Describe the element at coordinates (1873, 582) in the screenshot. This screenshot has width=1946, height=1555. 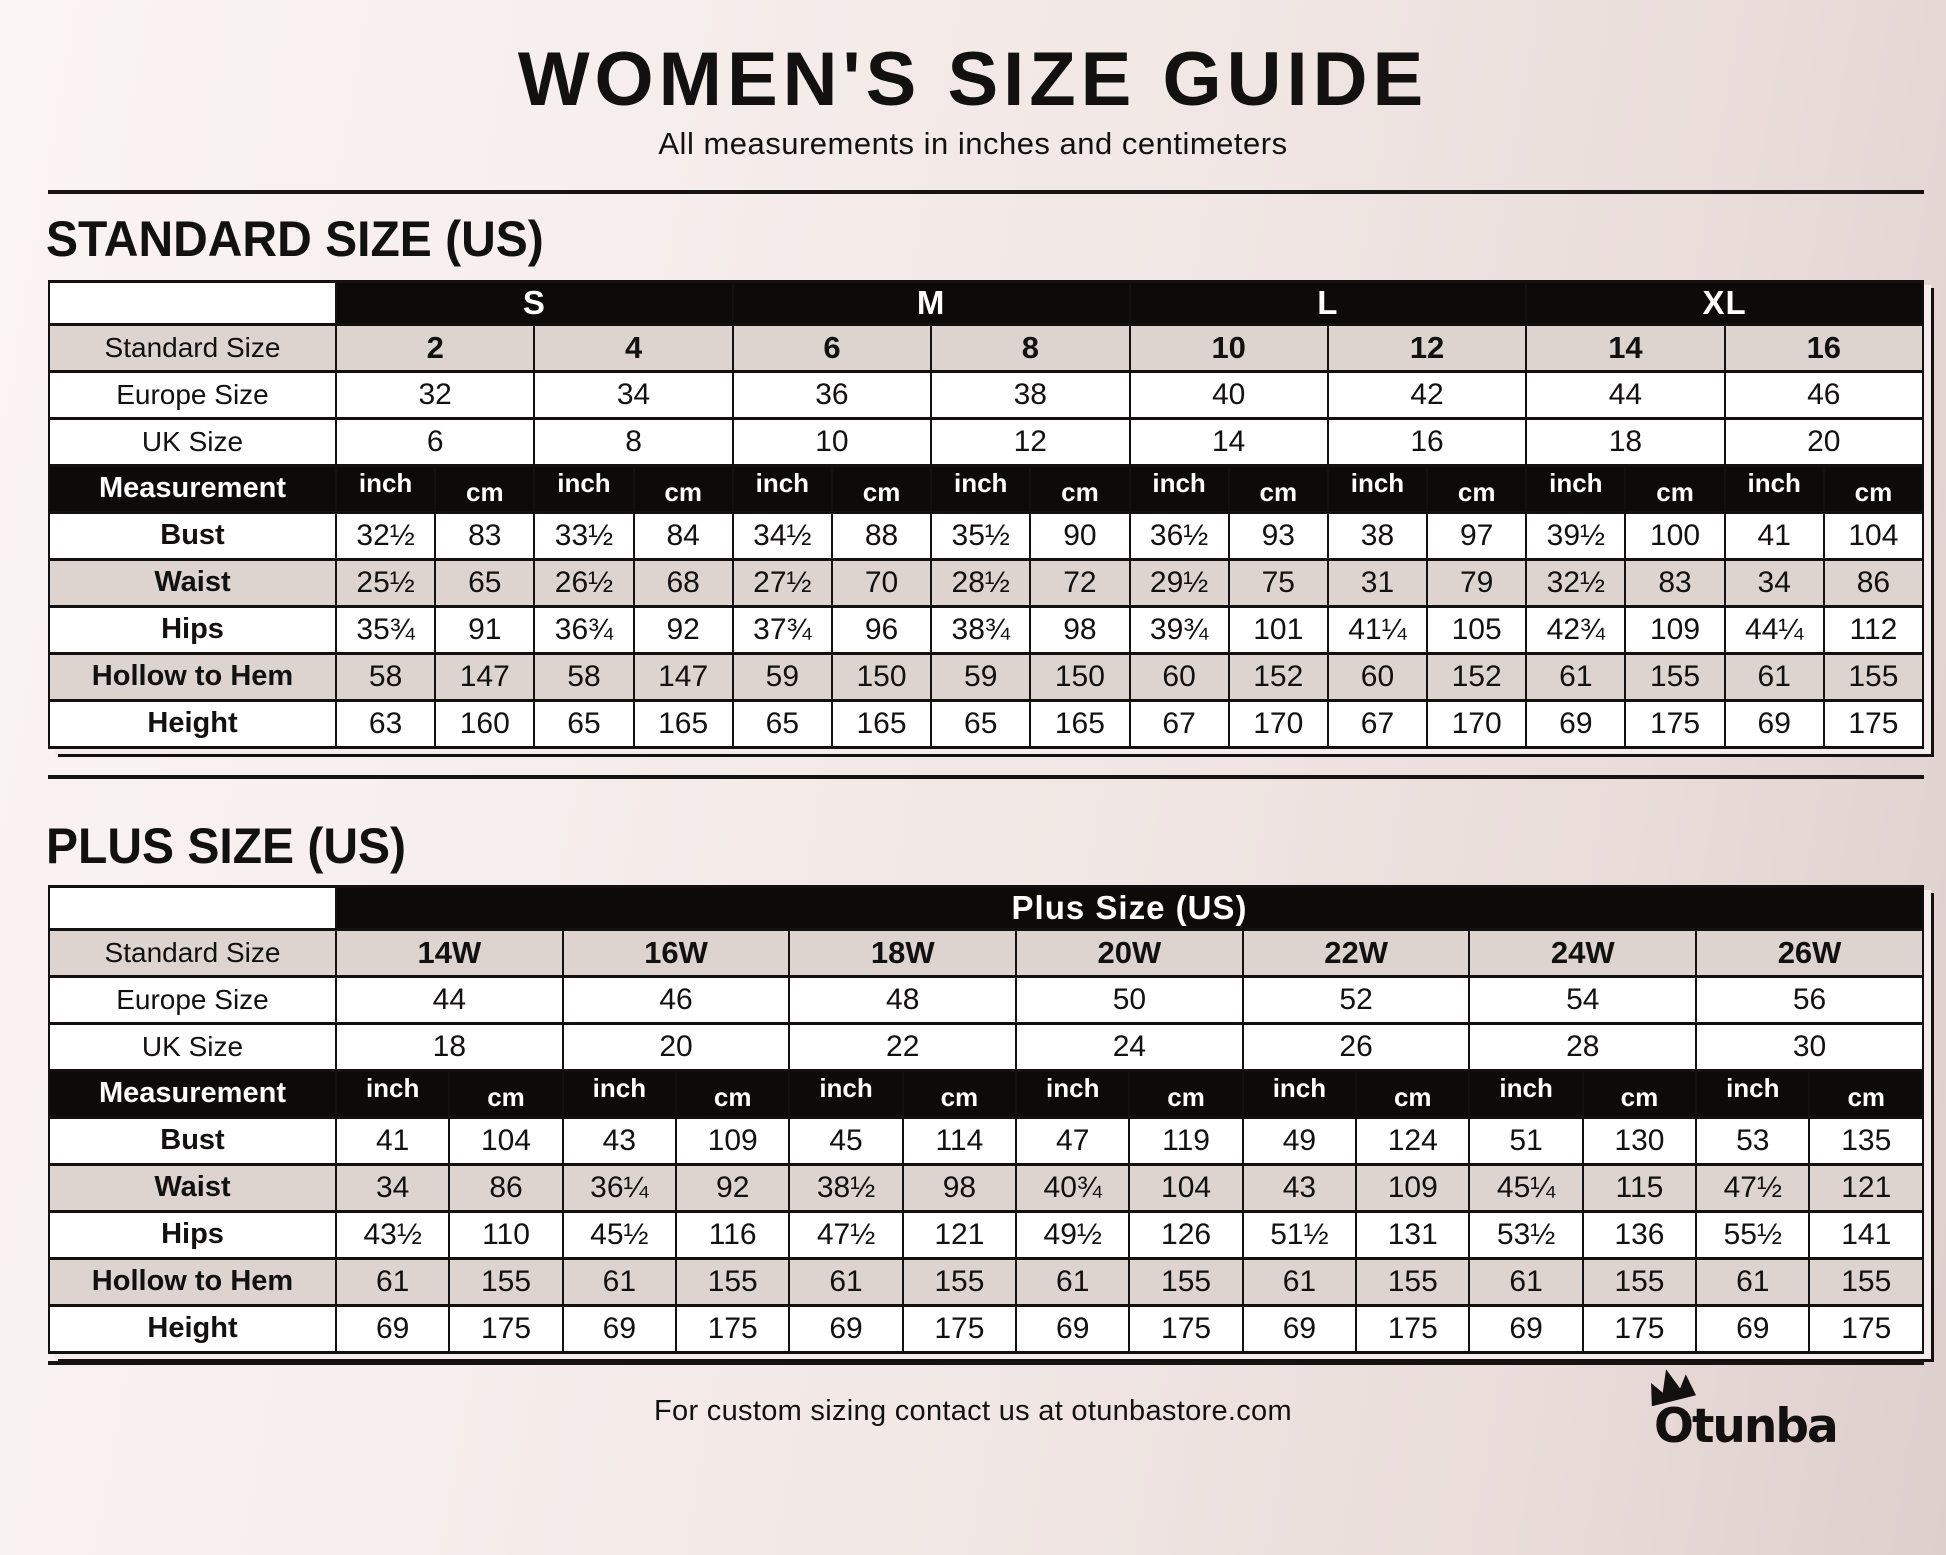
I see `std-waist-cm-7: 86` at that location.